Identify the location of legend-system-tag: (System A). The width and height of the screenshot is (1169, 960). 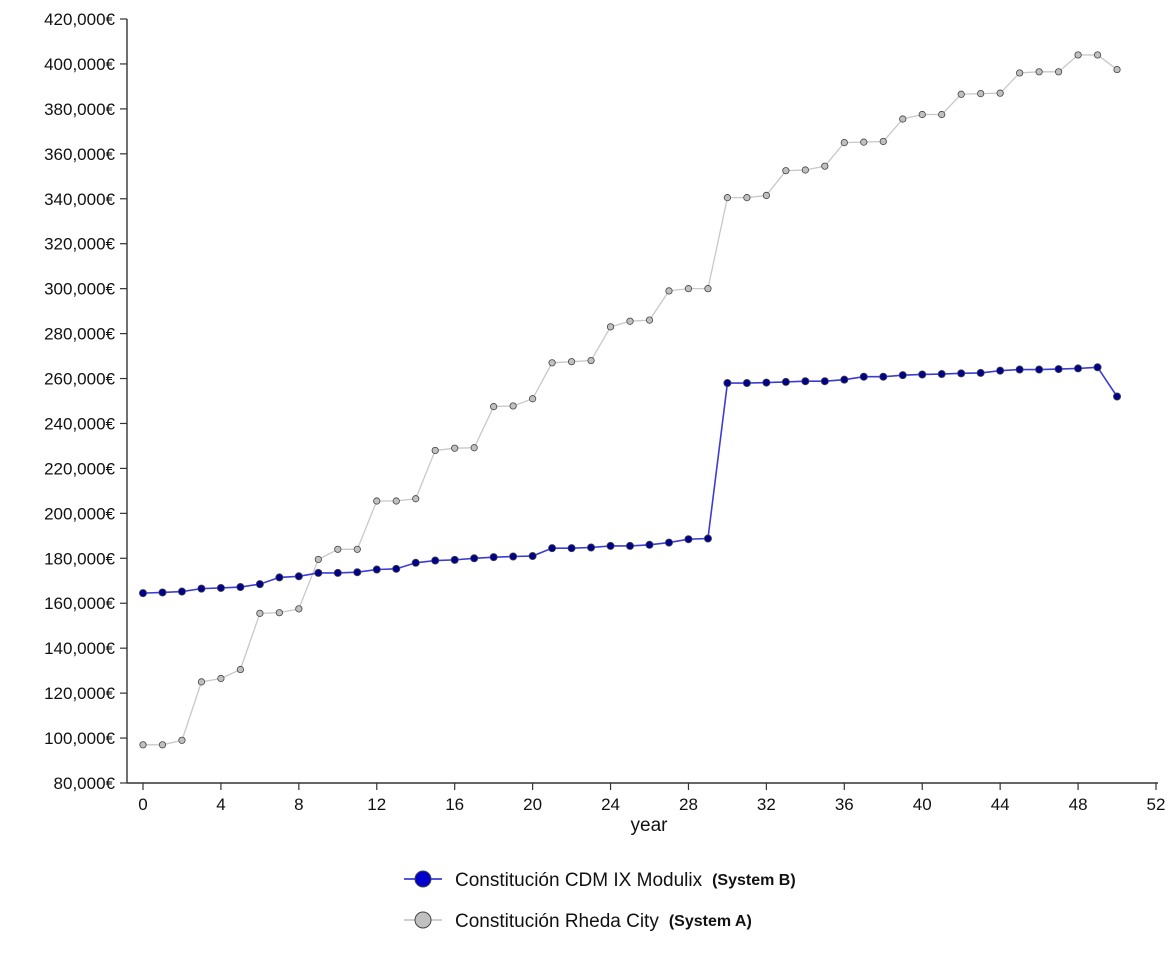
(710, 921).